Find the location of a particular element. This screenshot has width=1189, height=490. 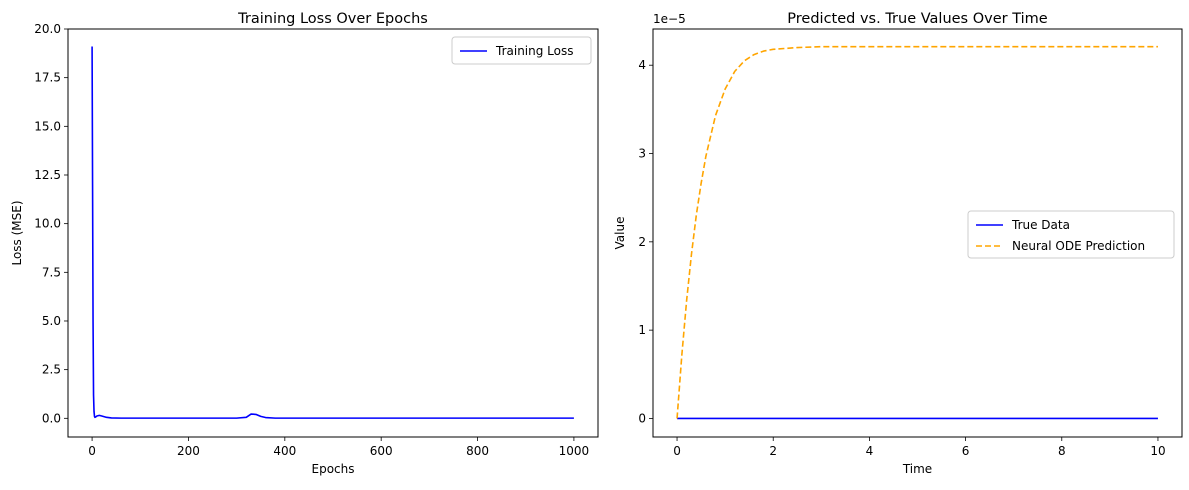

y-tick-label: 0.0 is located at coordinates (51, 418).